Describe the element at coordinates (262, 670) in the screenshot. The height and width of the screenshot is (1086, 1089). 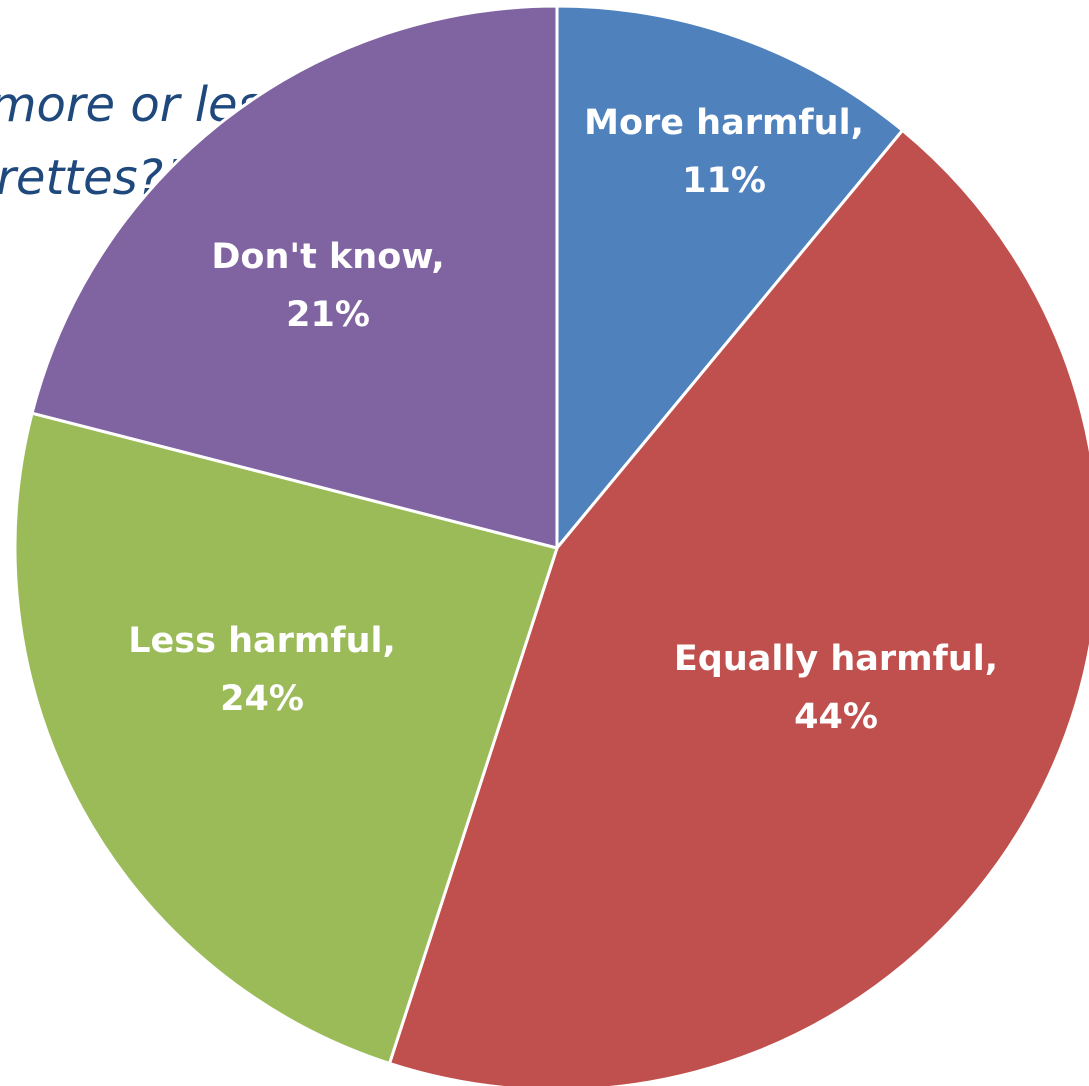
I see `data-label-less-harmful: Less harmful, 24%` at that location.